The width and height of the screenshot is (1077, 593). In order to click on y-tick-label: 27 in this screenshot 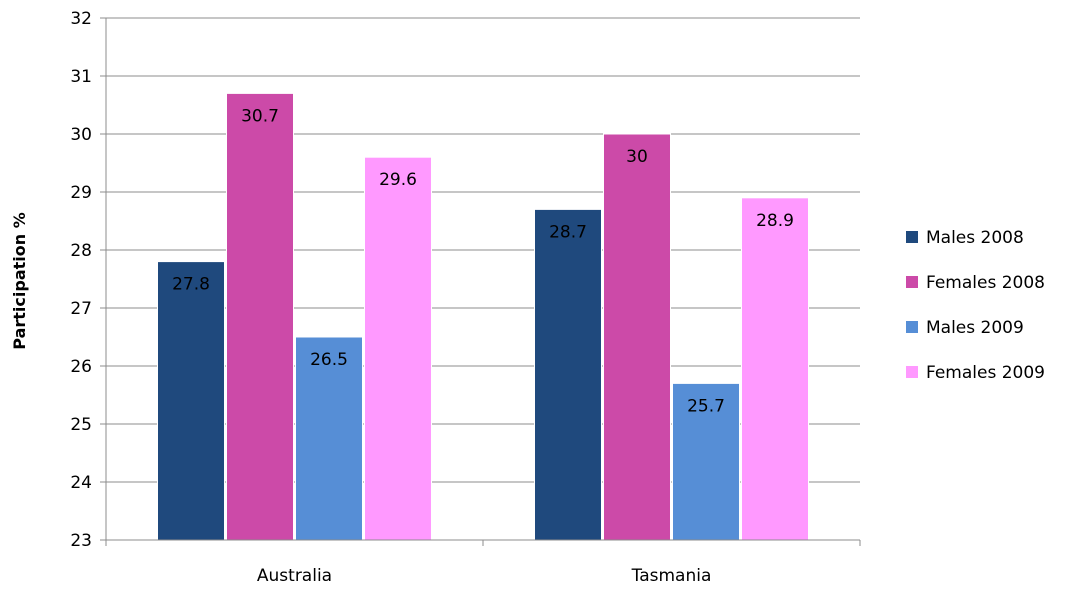, I will do `click(81, 309)`.